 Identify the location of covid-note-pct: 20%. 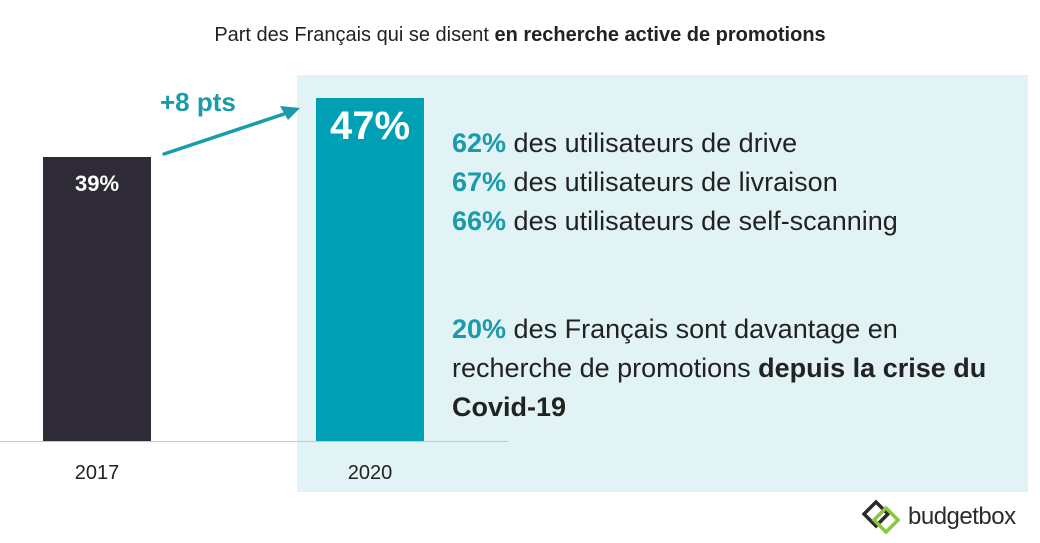
(479, 329).